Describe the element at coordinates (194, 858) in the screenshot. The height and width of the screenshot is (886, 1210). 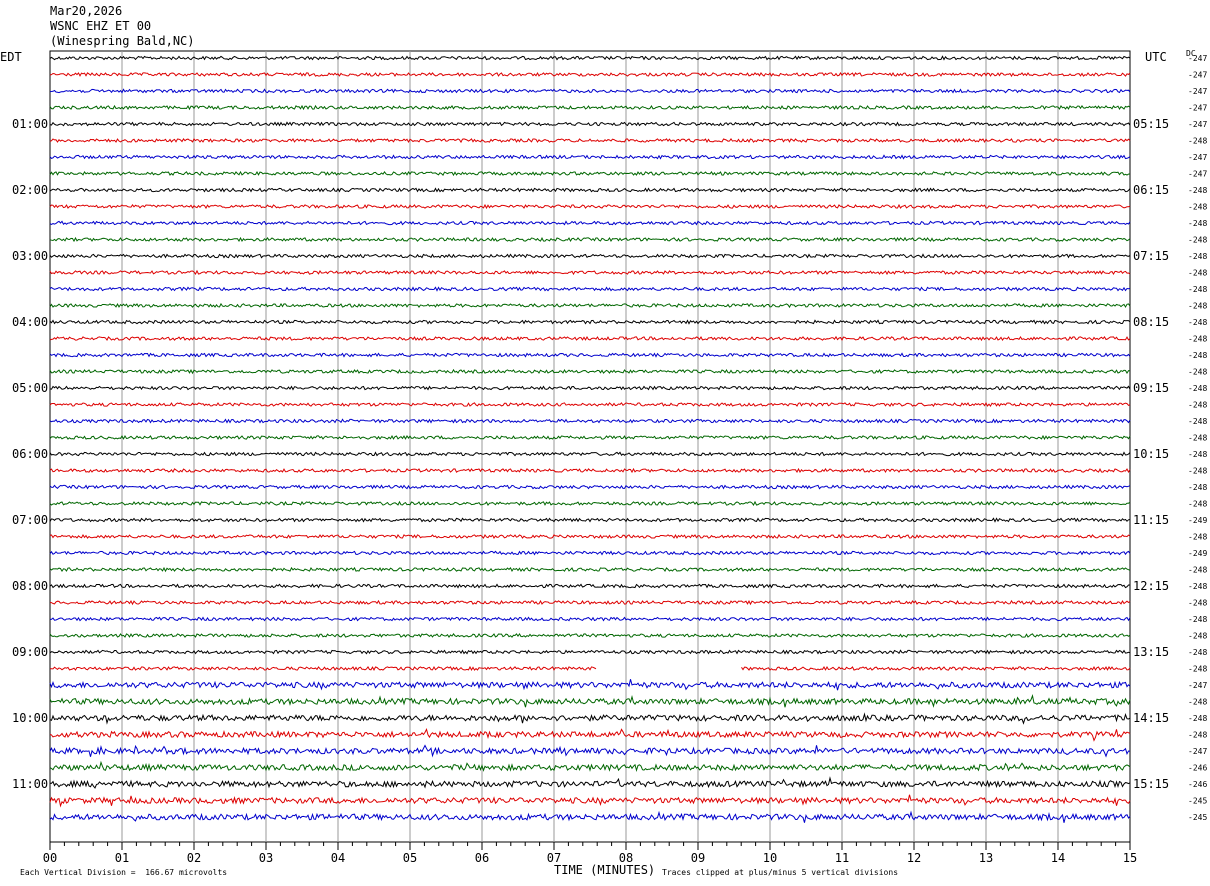
I see `x-tick-label: 02` at that location.